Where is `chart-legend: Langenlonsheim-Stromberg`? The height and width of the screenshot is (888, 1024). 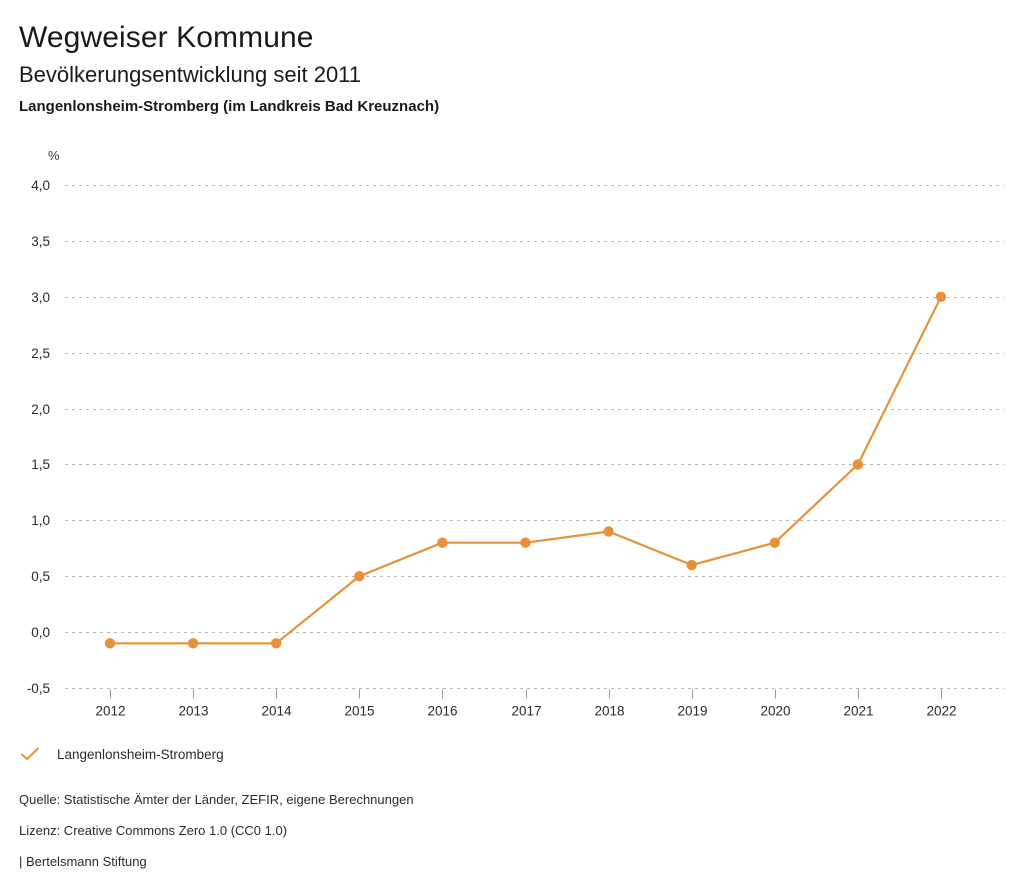 chart-legend: Langenlonsheim-Stromberg is located at coordinates (121, 754).